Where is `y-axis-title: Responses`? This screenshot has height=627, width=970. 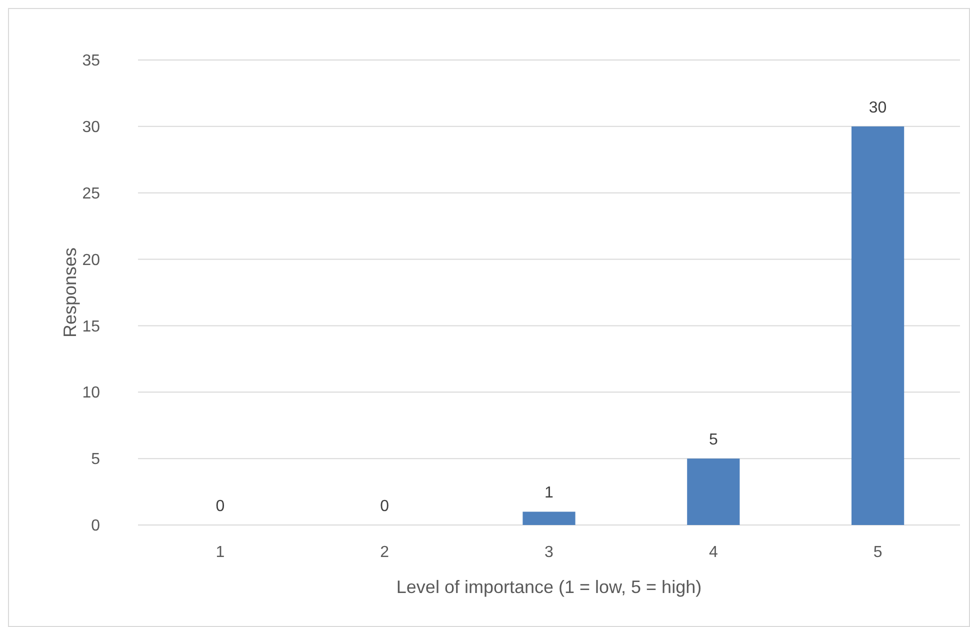 y-axis-title: Responses is located at coordinates (70, 292).